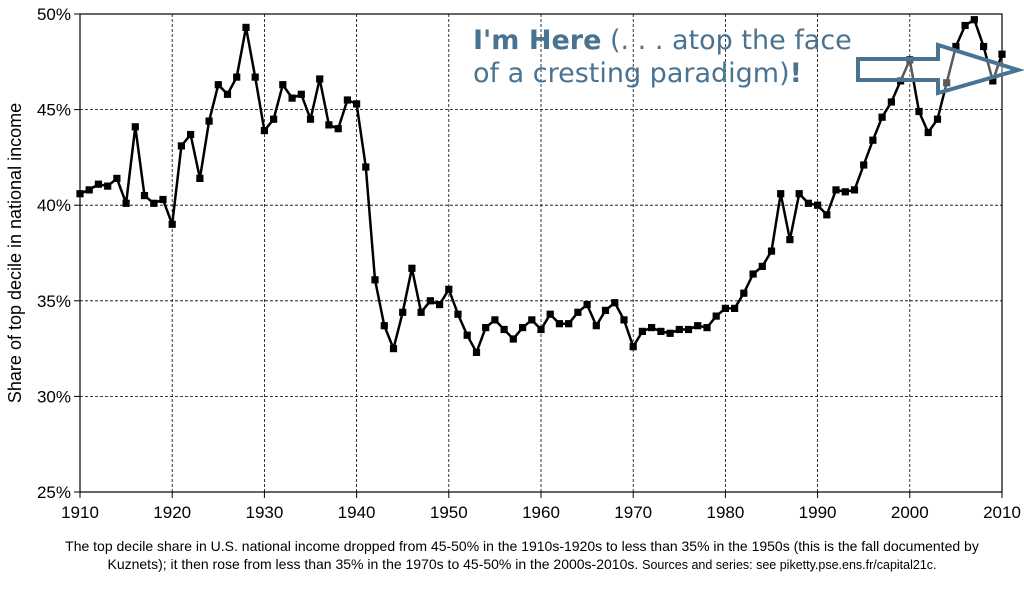 The height and width of the screenshot is (603, 1024). Describe the element at coordinates (58, 253) in the screenshot. I see `y-axis: 25% 30% 35% 40% 45% 50%` at that location.